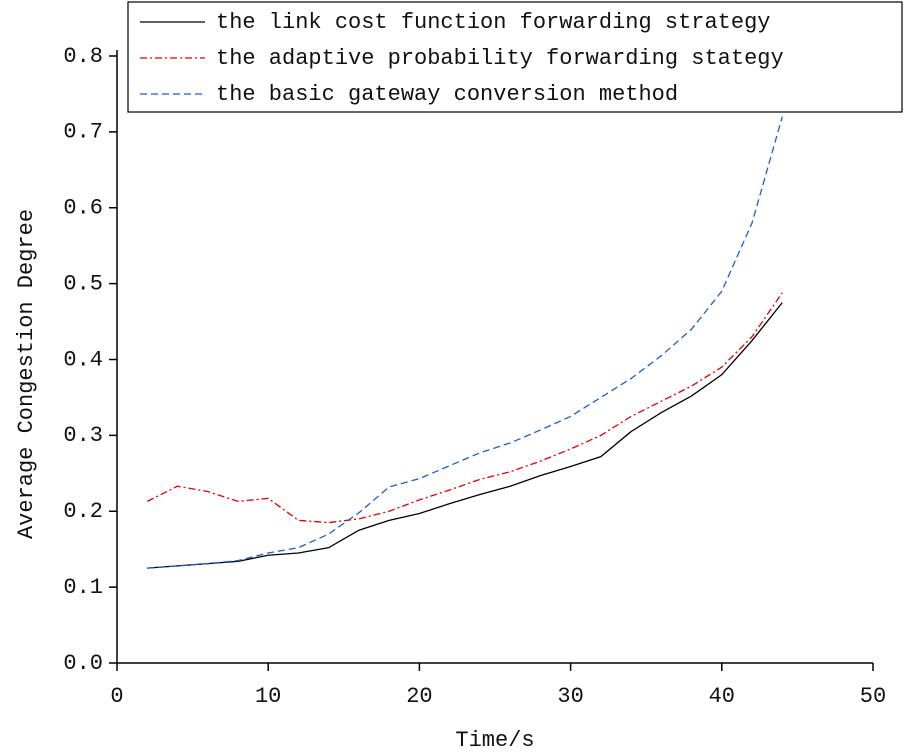  What do you see at coordinates (83, 587) in the screenshot?
I see `y-tick-label: 0.1` at bounding box center [83, 587].